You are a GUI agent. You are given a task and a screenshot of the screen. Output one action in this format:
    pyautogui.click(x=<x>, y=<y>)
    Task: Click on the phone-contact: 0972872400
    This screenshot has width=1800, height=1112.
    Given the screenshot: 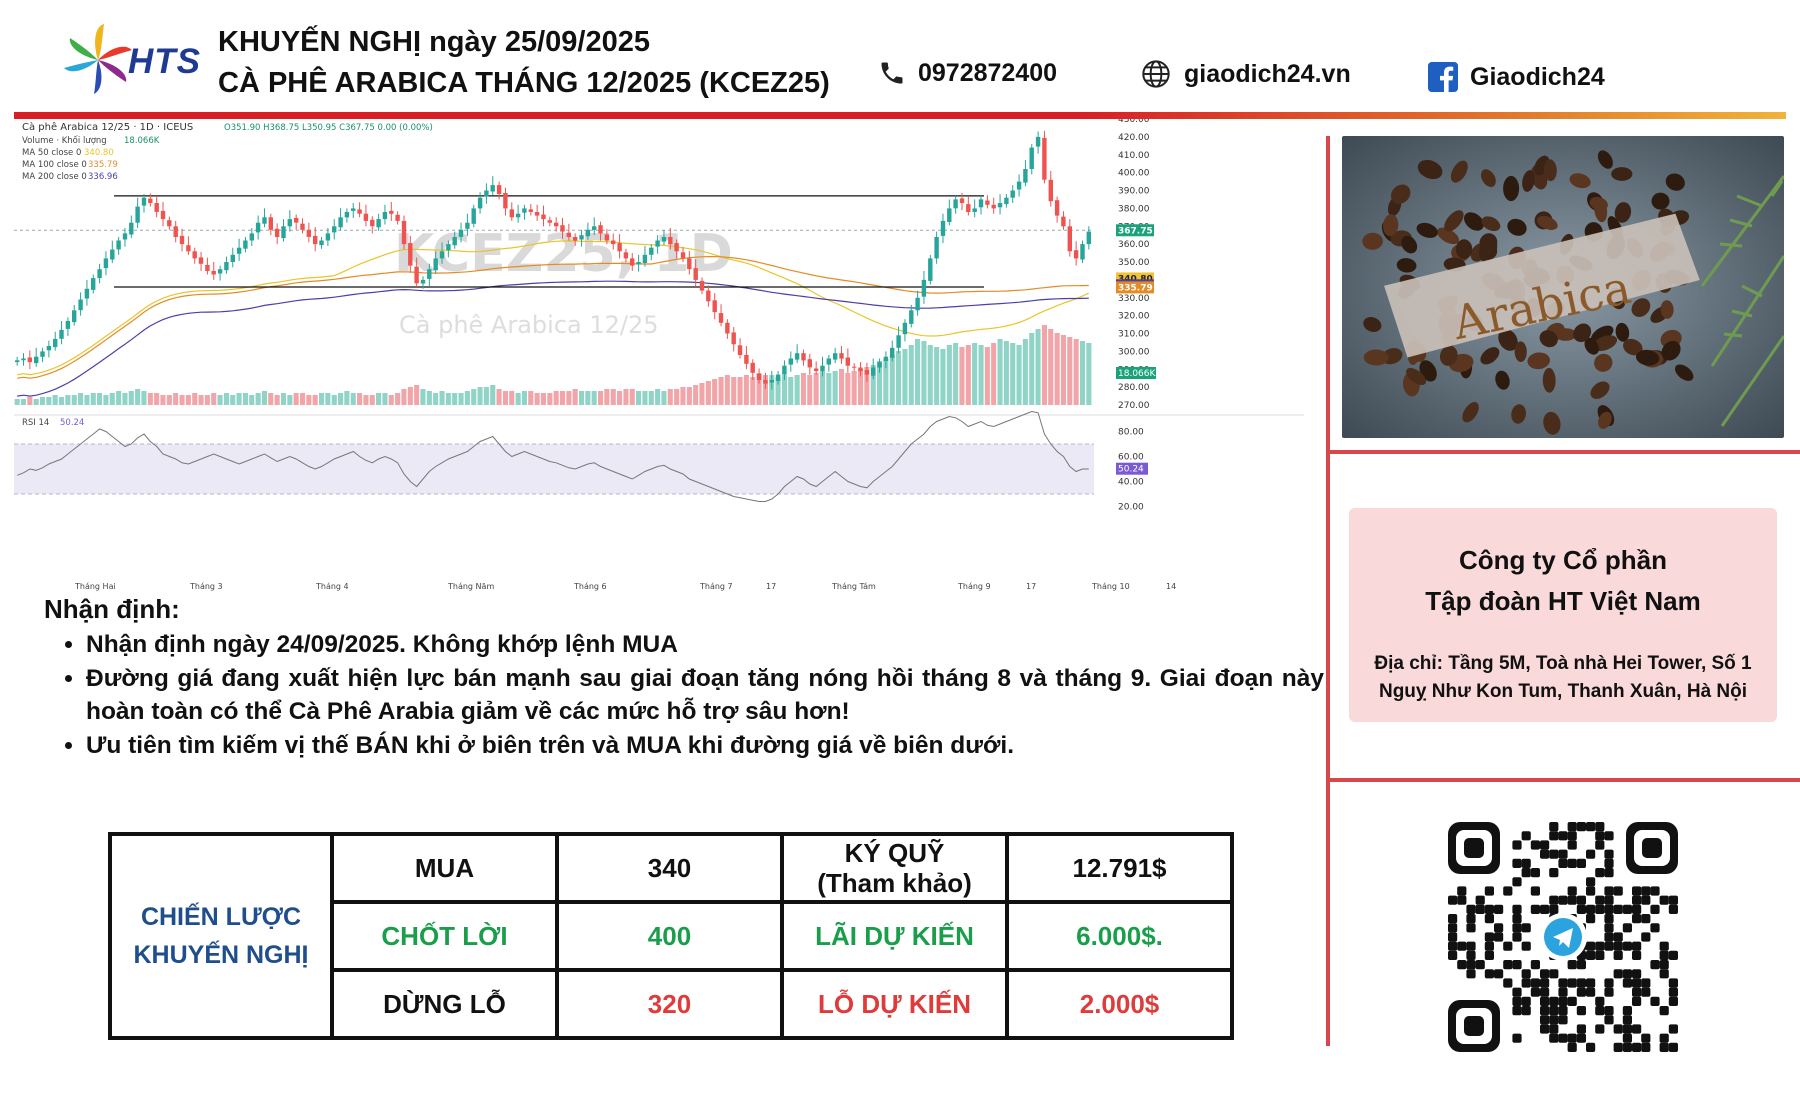 What is the action you would take?
    pyautogui.click(x=967, y=73)
    